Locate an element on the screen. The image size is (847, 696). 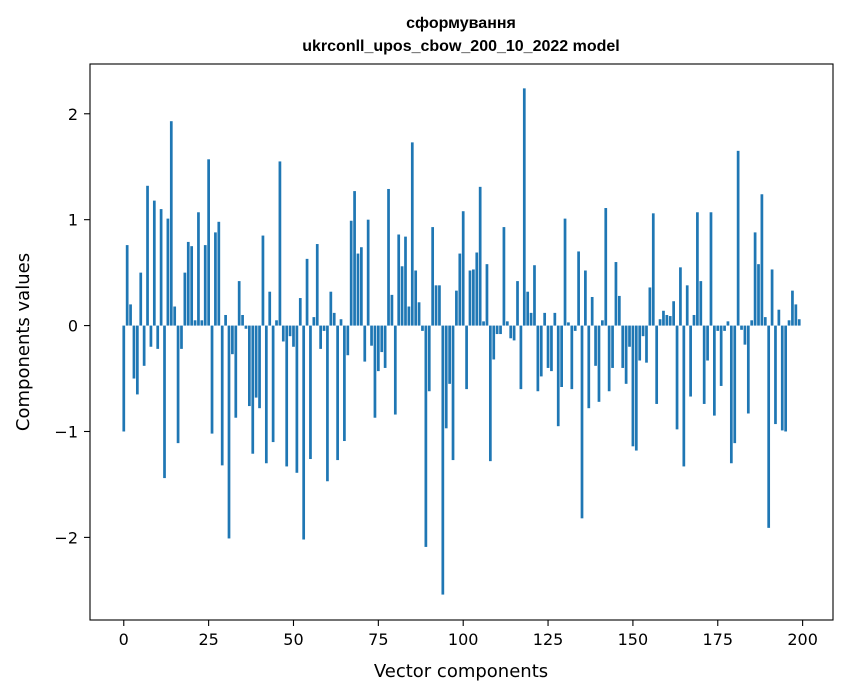
x-tick-label: 100 is located at coordinates (463, 639).